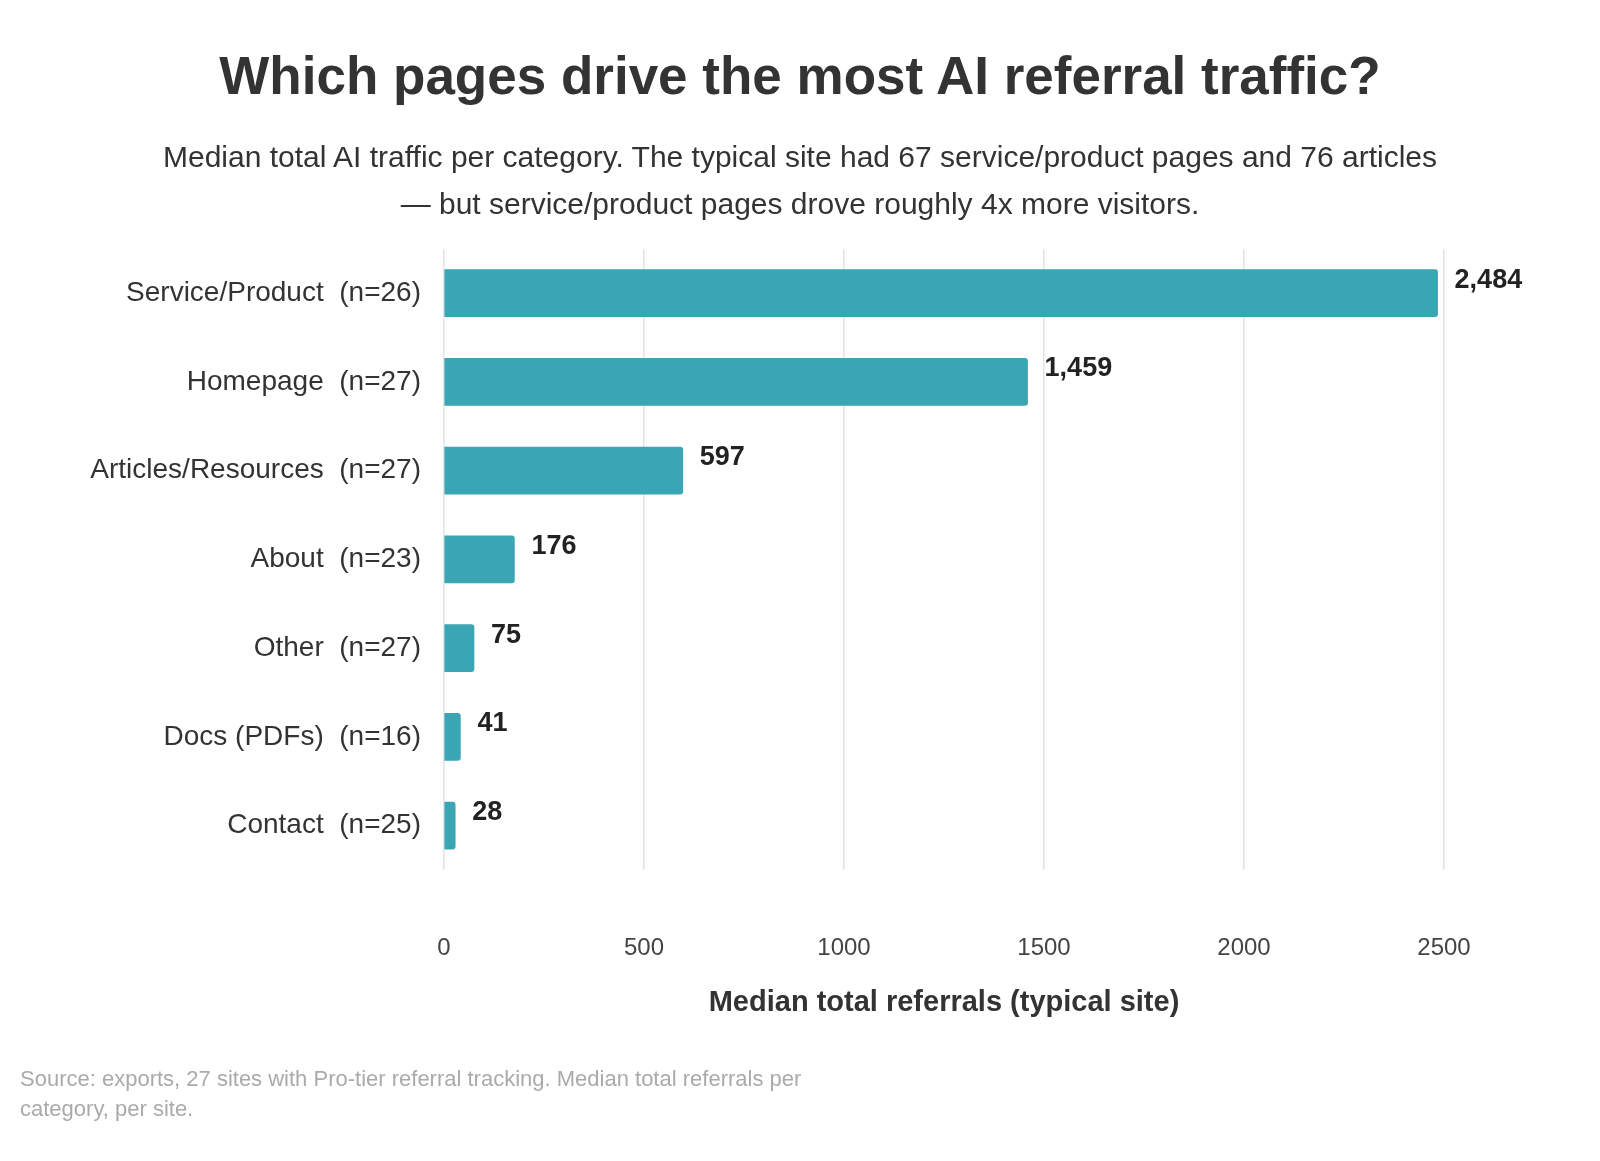 The width and height of the screenshot is (1600, 1161). Describe the element at coordinates (1044, 947) in the screenshot. I see `x-tick-label: 1500` at that location.